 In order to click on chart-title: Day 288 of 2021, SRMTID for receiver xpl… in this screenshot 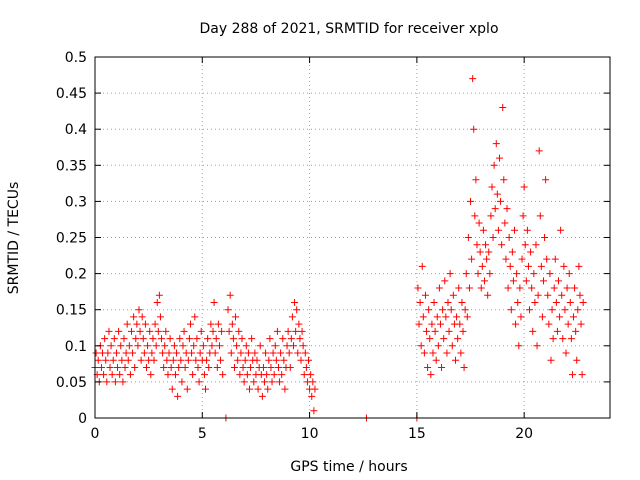, I will do `click(348, 29)`.